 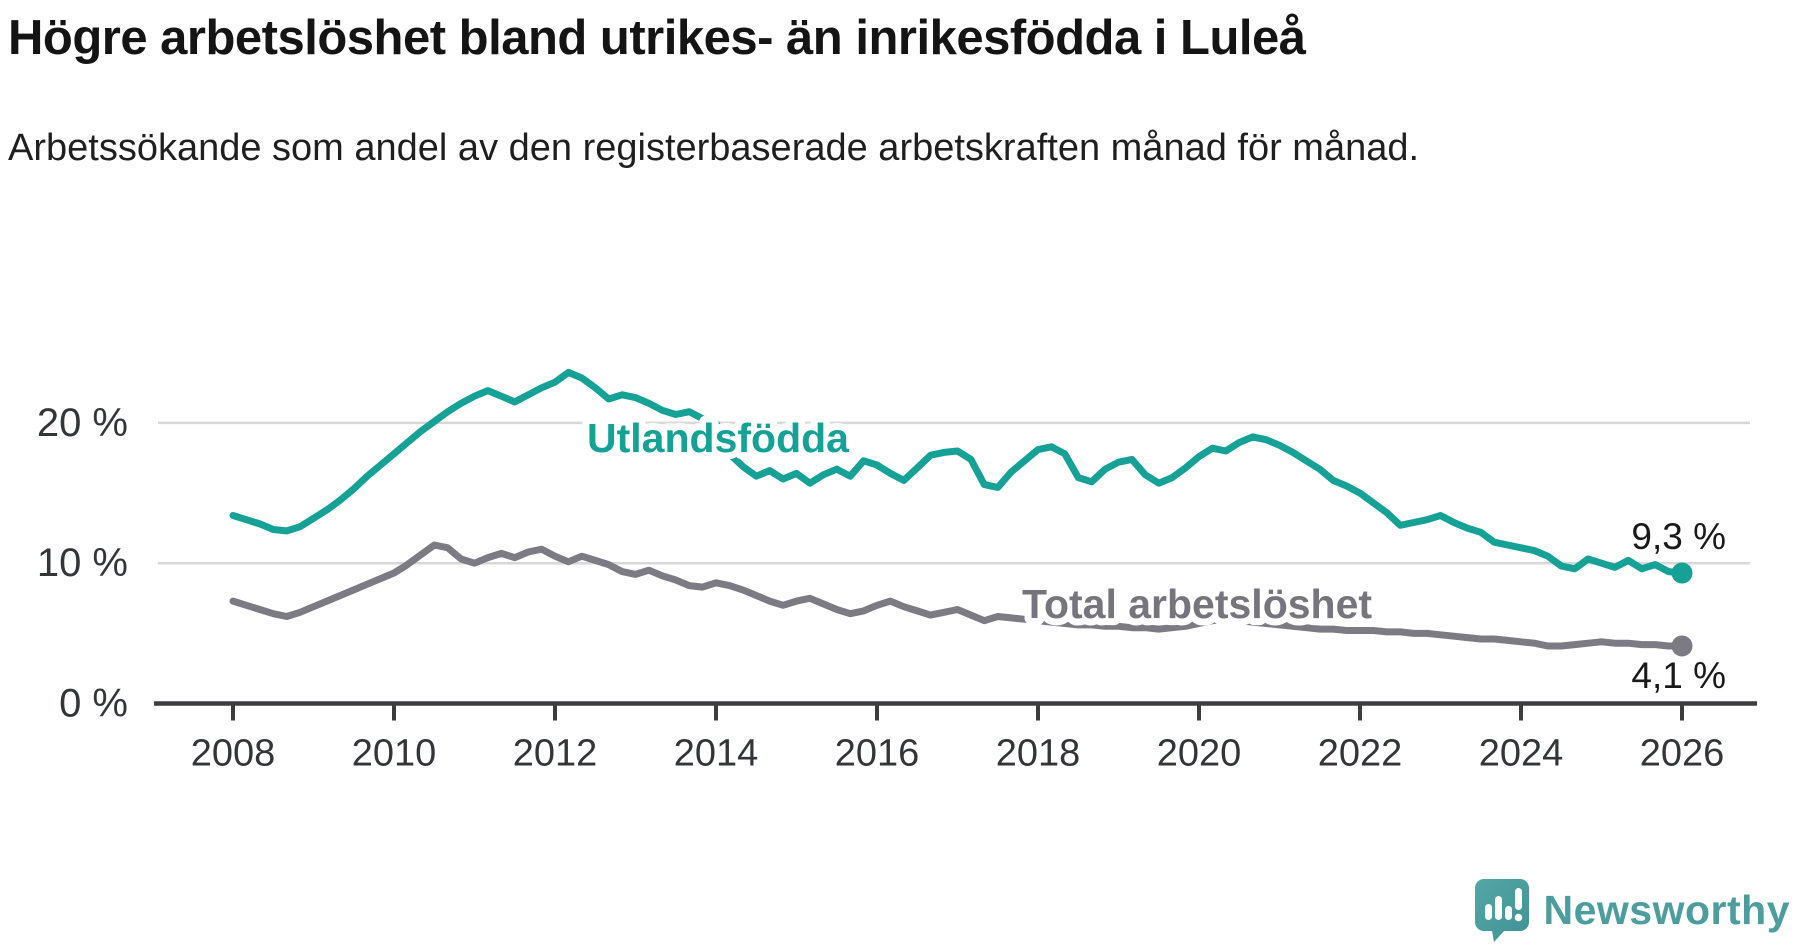 I want to click on gridlines, so click(x=954, y=493).